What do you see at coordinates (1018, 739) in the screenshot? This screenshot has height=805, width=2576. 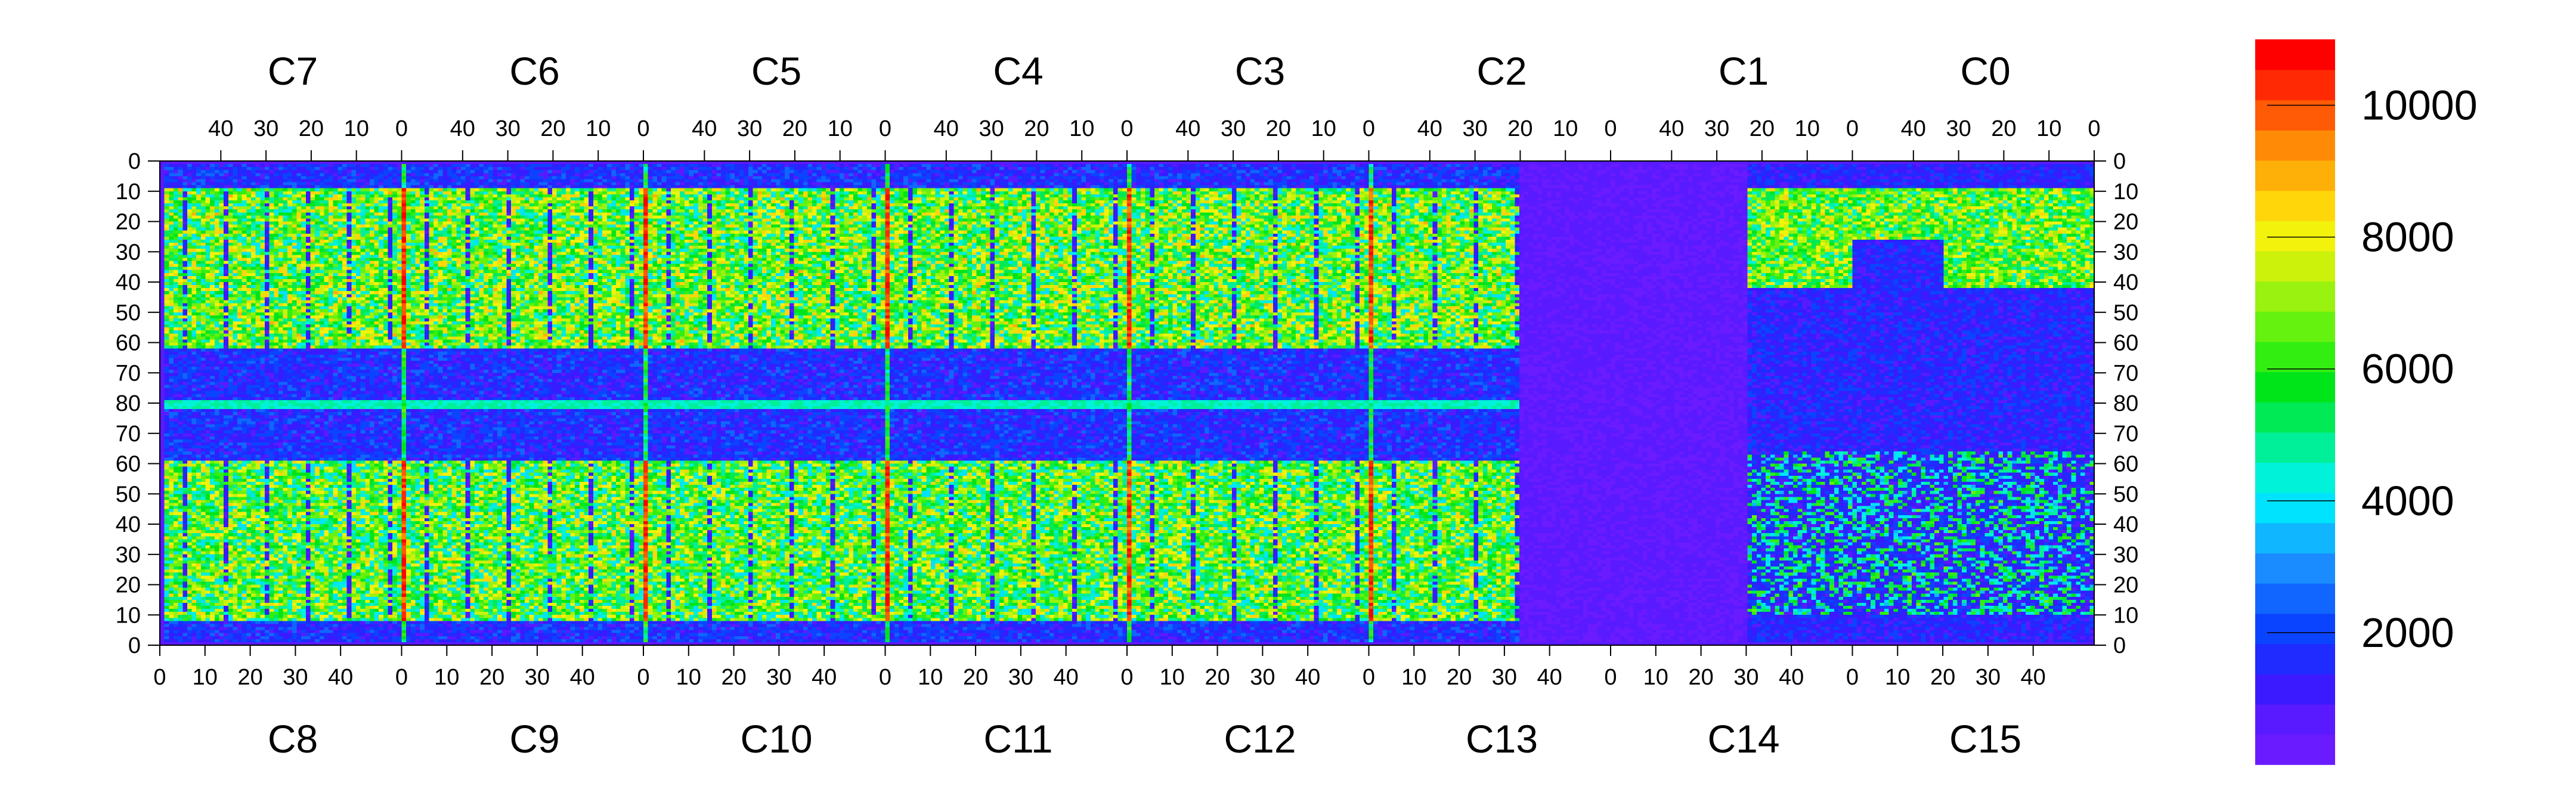 I see `chip-label-bottom: C11` at bounding box center [1018, 739].